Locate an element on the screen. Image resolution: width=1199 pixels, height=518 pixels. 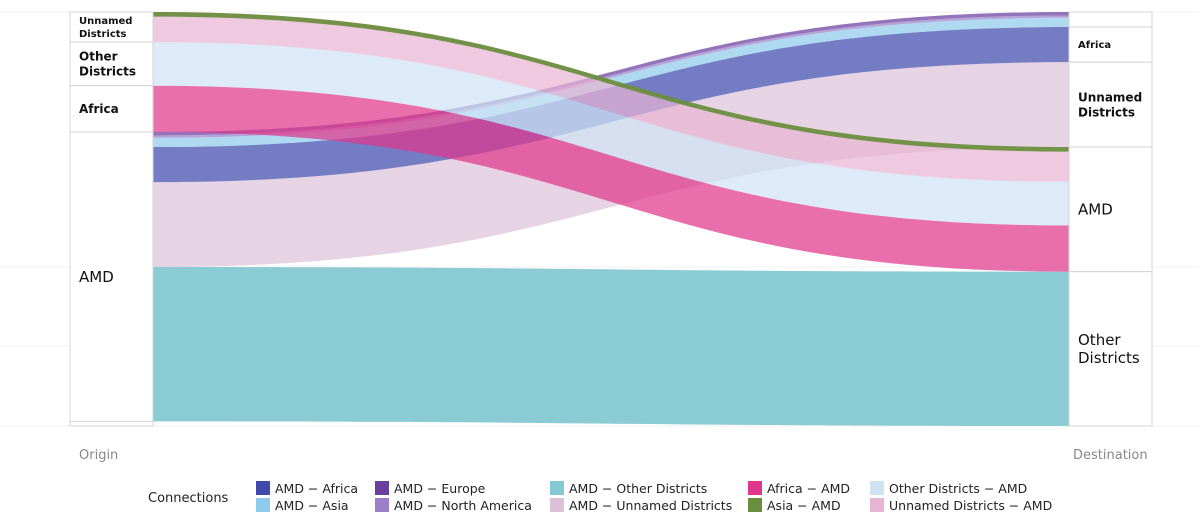
legend-title: Connections is located at coordinates (188, 498).